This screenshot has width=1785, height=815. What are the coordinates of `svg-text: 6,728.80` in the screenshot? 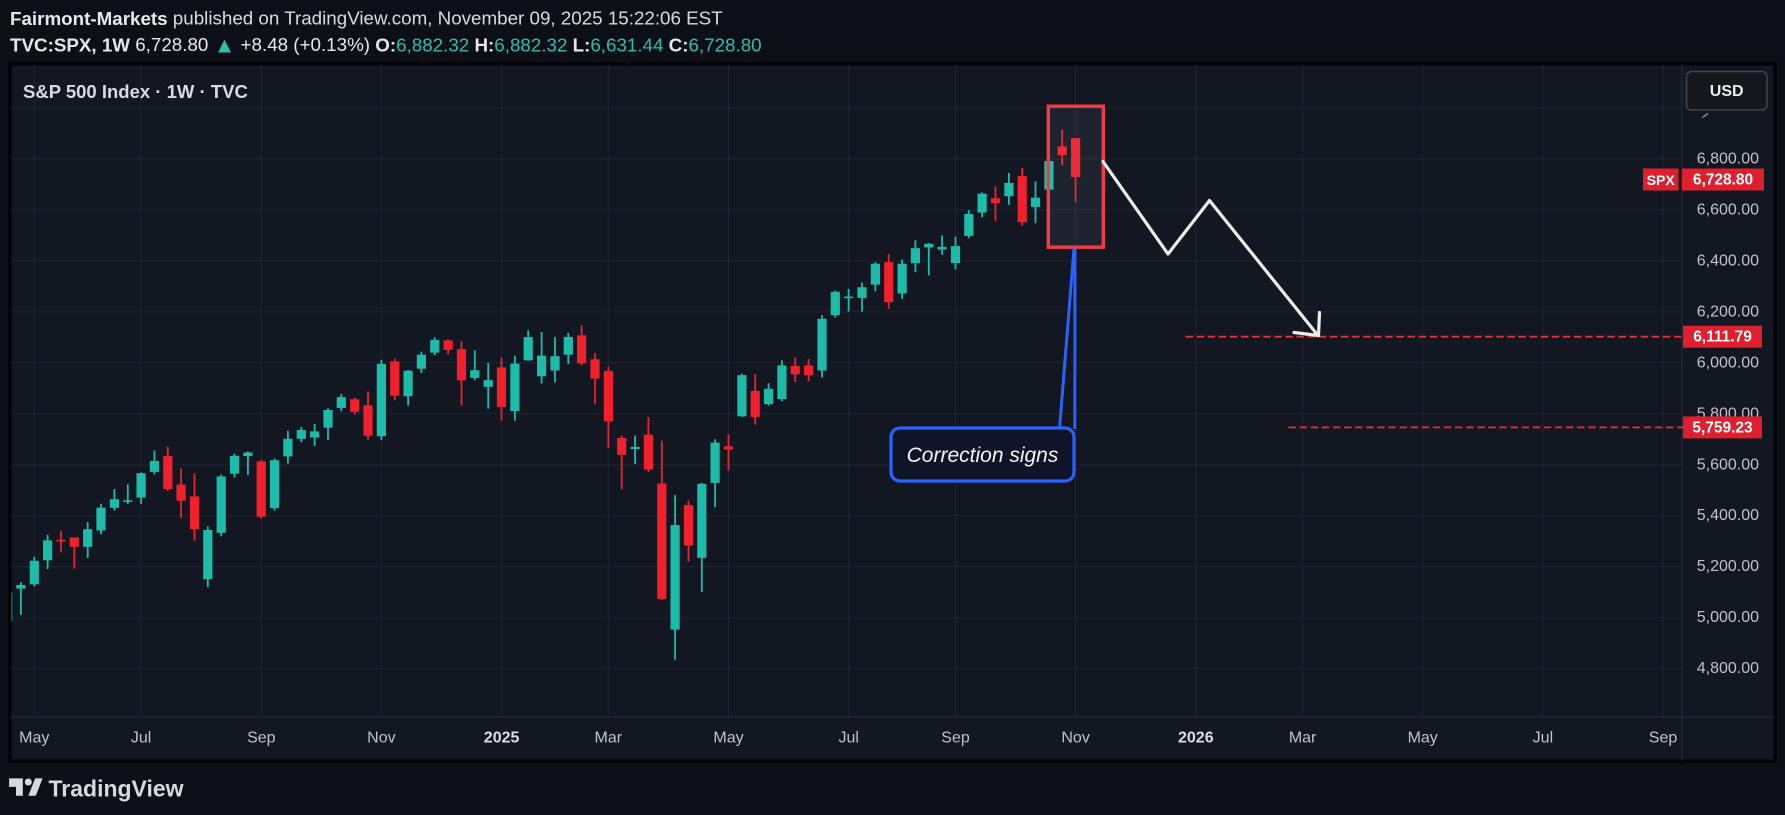 It's located at (1723, 180).